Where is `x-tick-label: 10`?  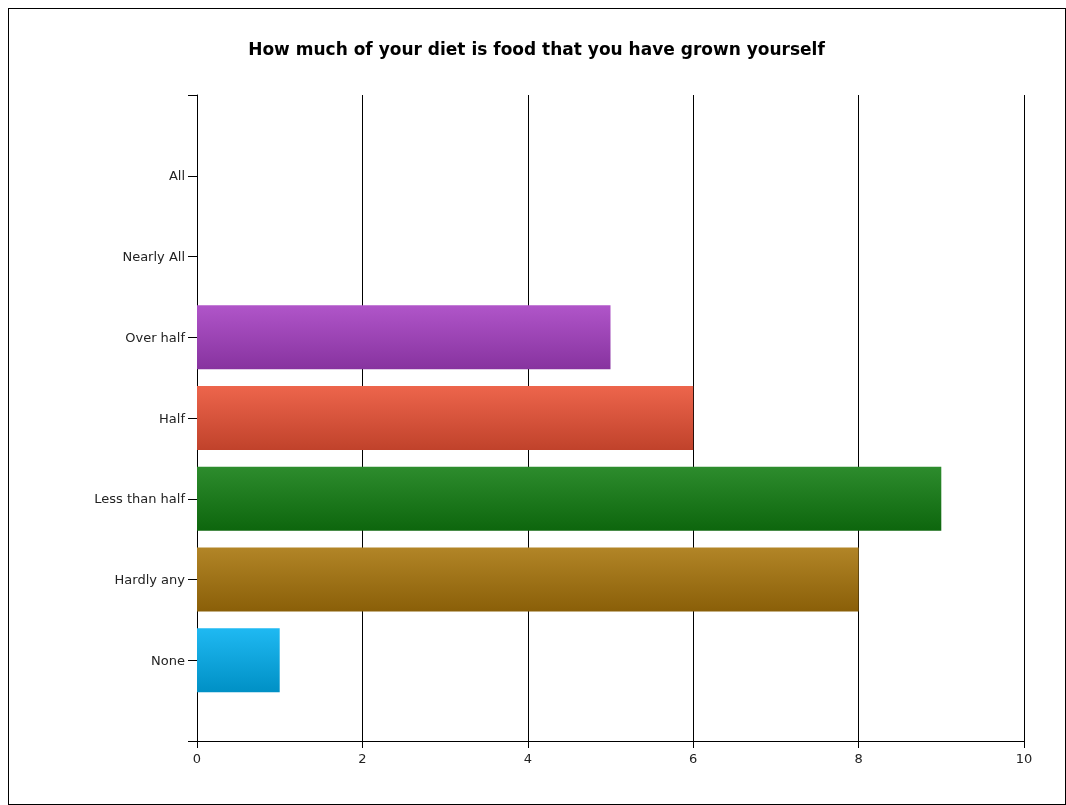
x-tick-label: 10 is located at coordinates (1024, 758).